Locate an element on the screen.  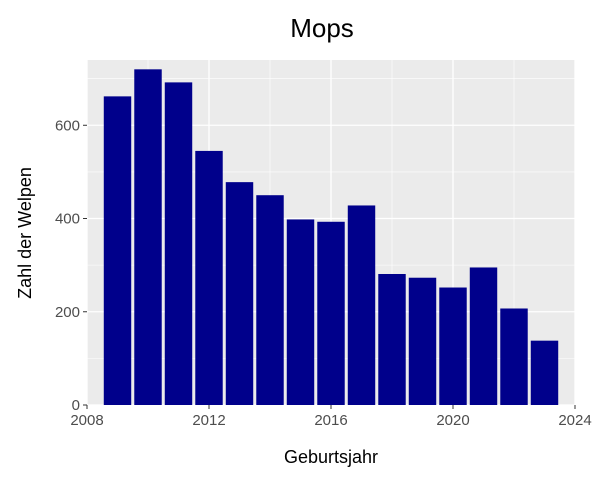
x-tick-label: 2008 is located at coordinates (86, 420).